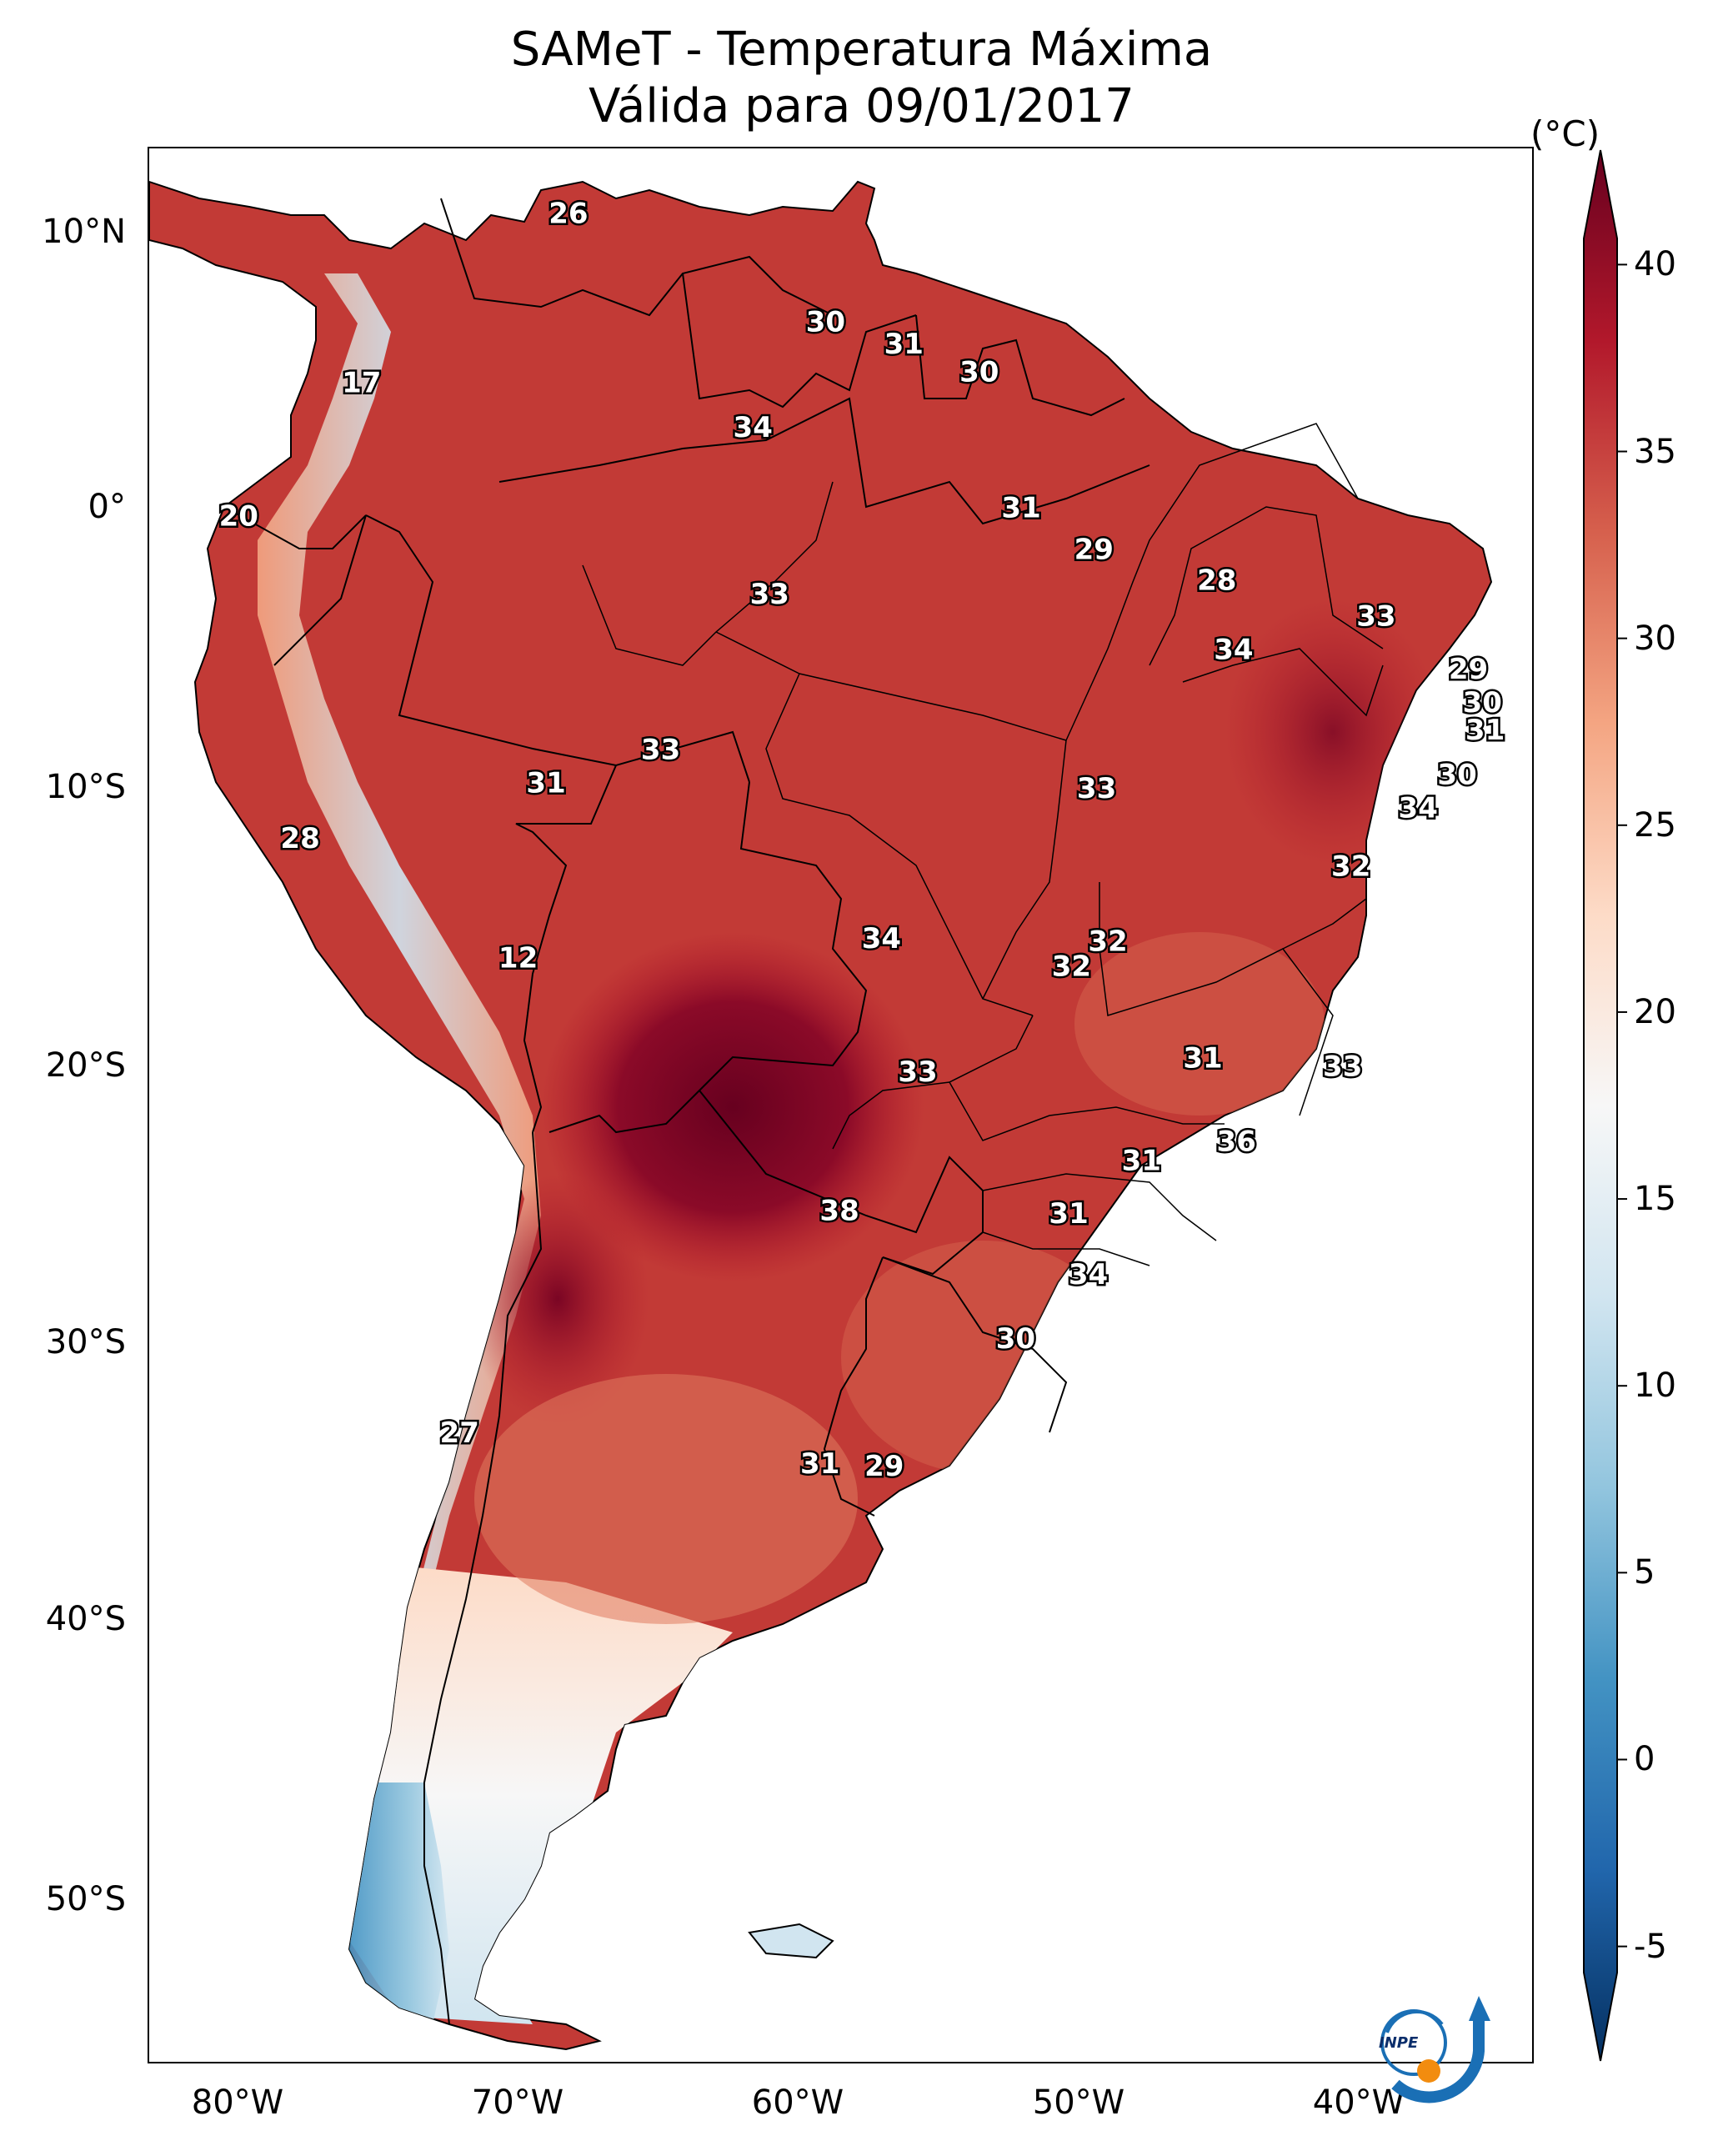 This screenshot has width=1723, height=2156. I want to click on cooler-minas, so click(1199, 1024).